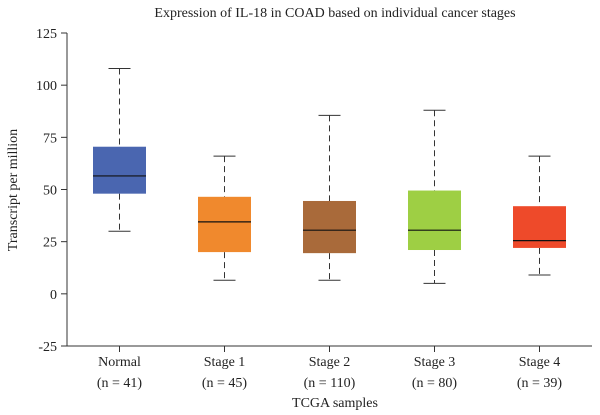 The image size is (600, 415). What do you see at coordinates (335, 403) in the screenshot?
I see `x-axis-label: TCGA samples` at bounding box center [335, 403].